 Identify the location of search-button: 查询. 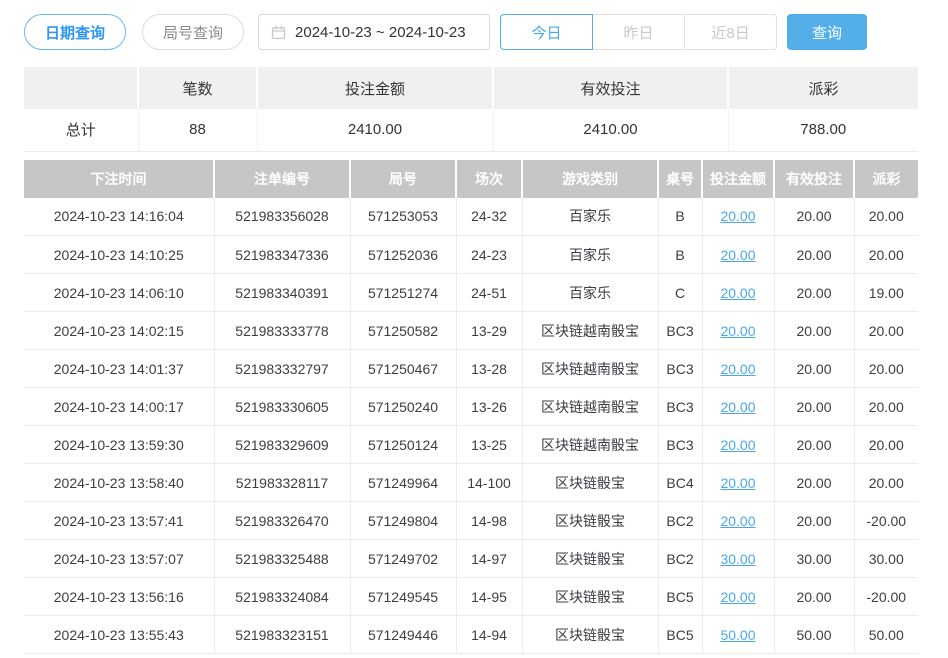
(827, 32).